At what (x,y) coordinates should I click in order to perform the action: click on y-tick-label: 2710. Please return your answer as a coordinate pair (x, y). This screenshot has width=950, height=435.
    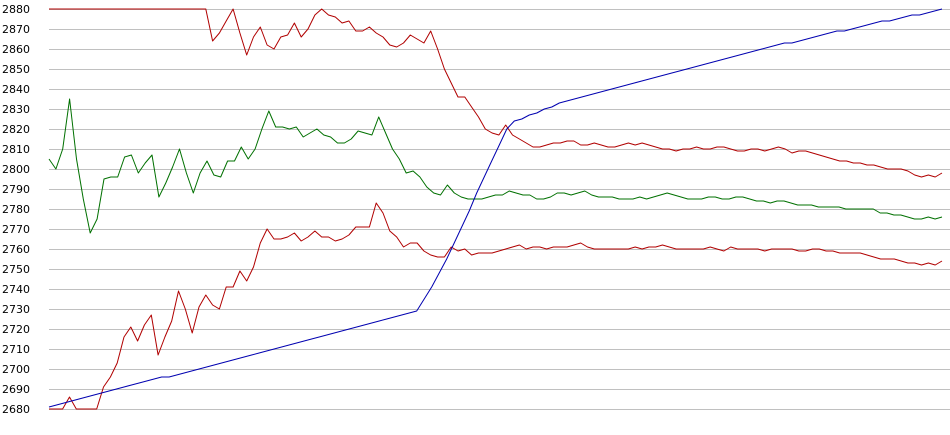
    Looking at the image, I should click on (16, 349).